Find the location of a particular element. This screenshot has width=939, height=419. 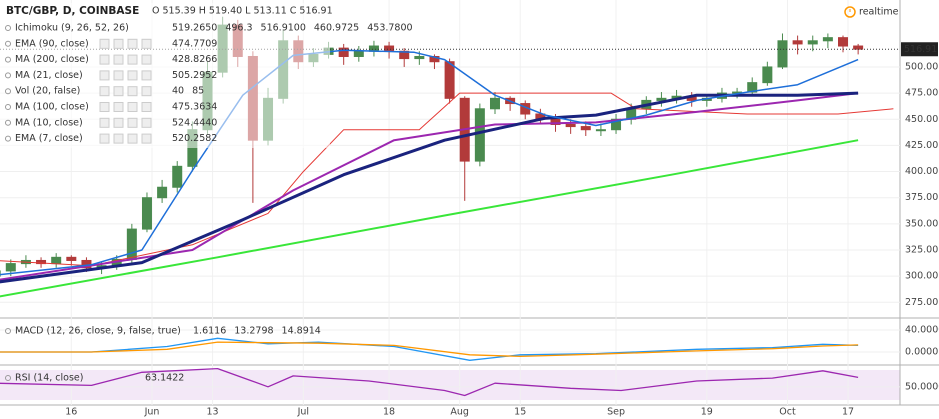

x-tick-label: 18 is located at coordinates (389, 412).